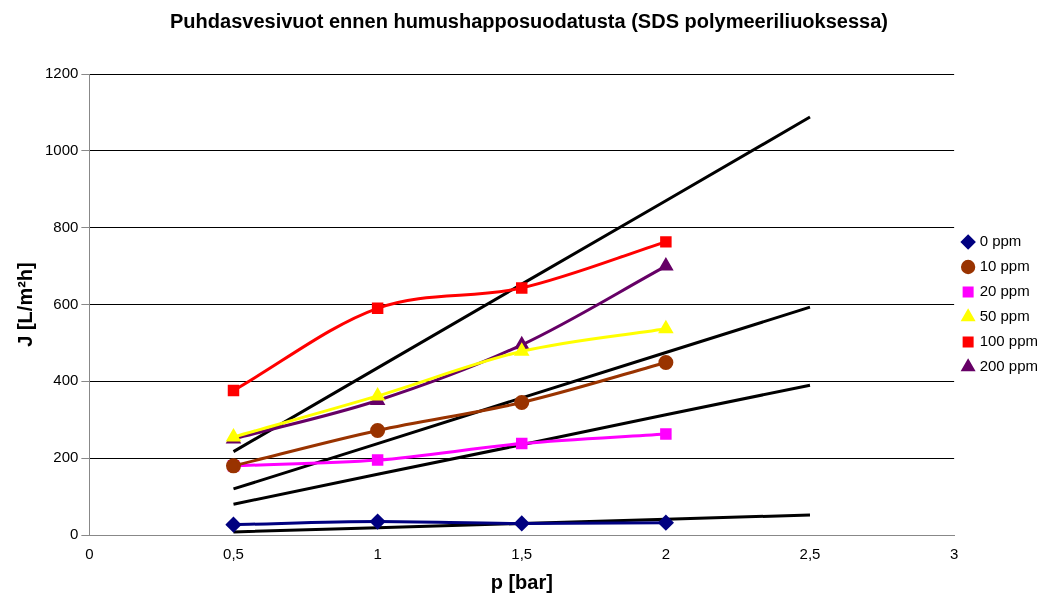 Image resolution: width=1058 pixels, height=604 pixels. What do you see at coordinates (377, 554) in the screenshot?
I see `x-tick-label: 1` at bounding box center [377, 554].